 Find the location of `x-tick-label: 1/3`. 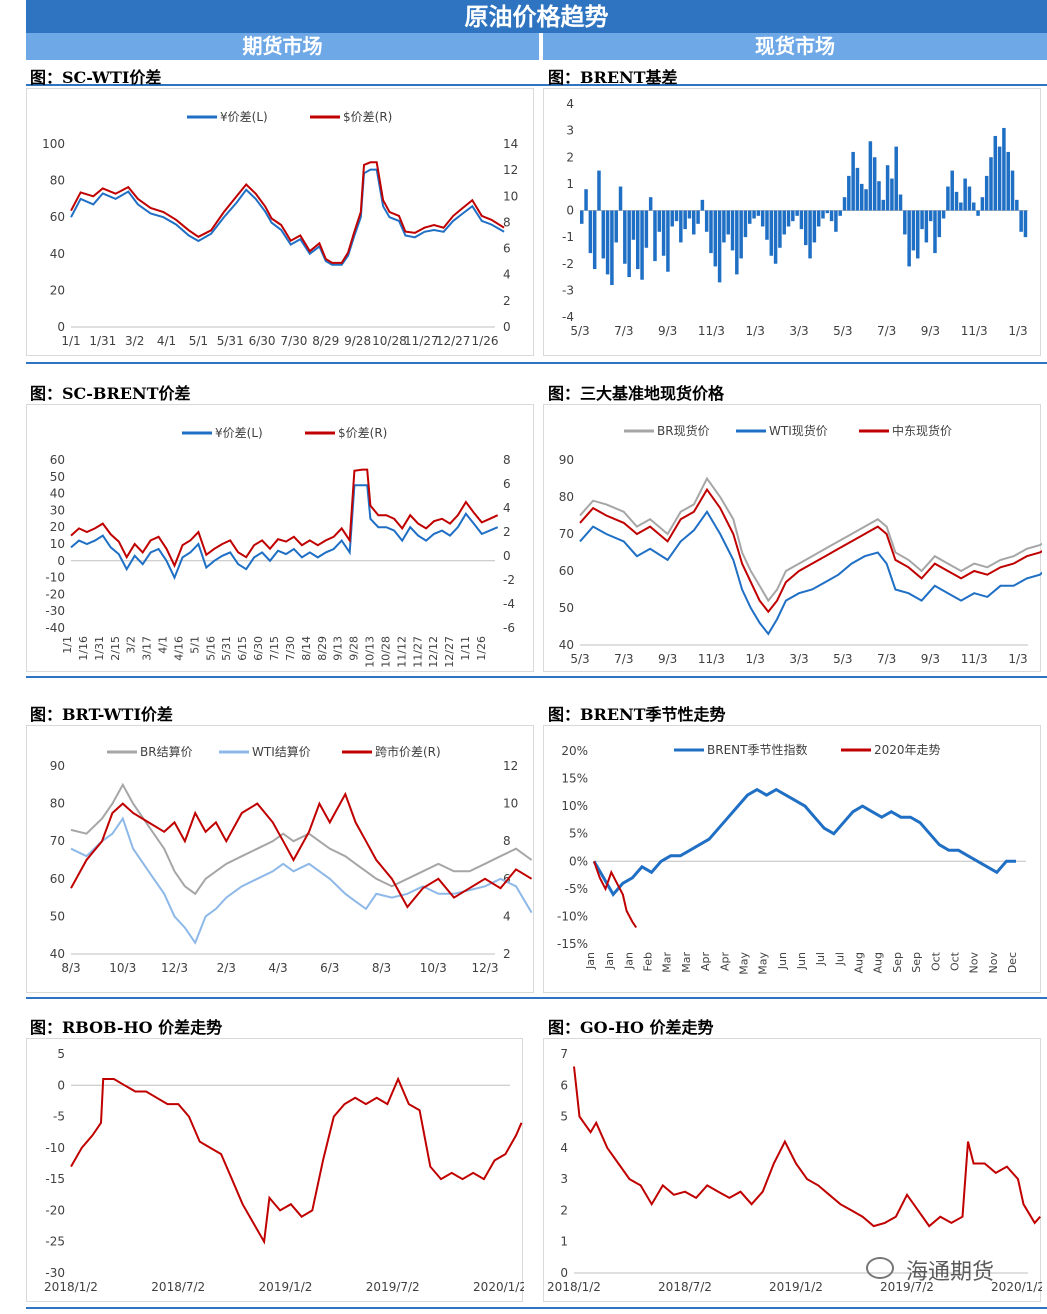

x-tick-label: 1/3 is located at coordinates (755, 659).